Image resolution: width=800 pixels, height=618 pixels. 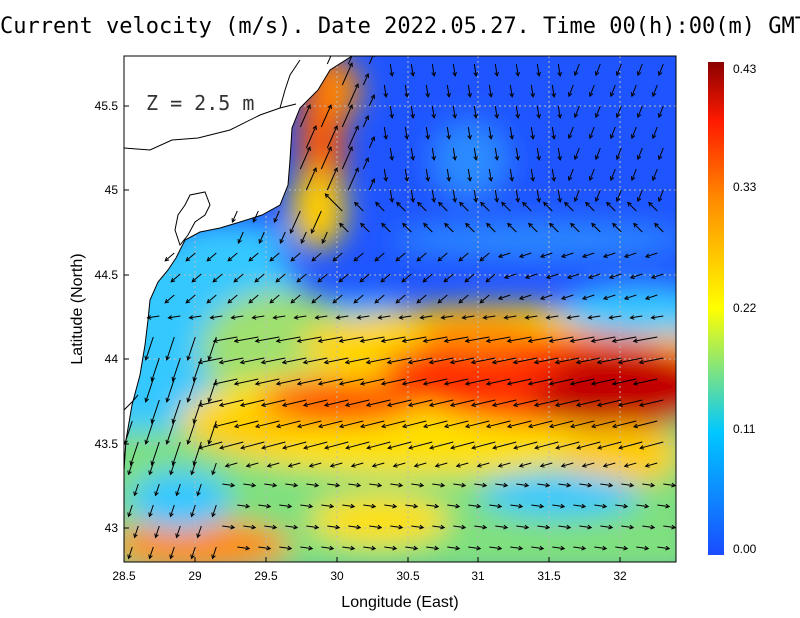 I want to click on colorbar-tick: 0.33, so click(x=745, y=187).